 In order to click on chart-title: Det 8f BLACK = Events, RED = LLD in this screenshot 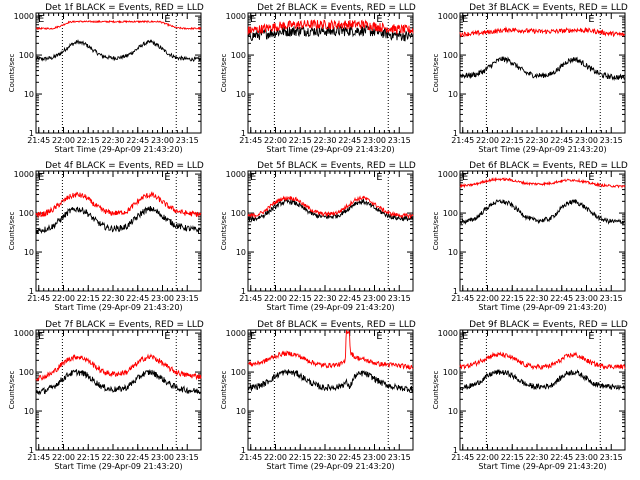, I will do `click(336, 325)`.